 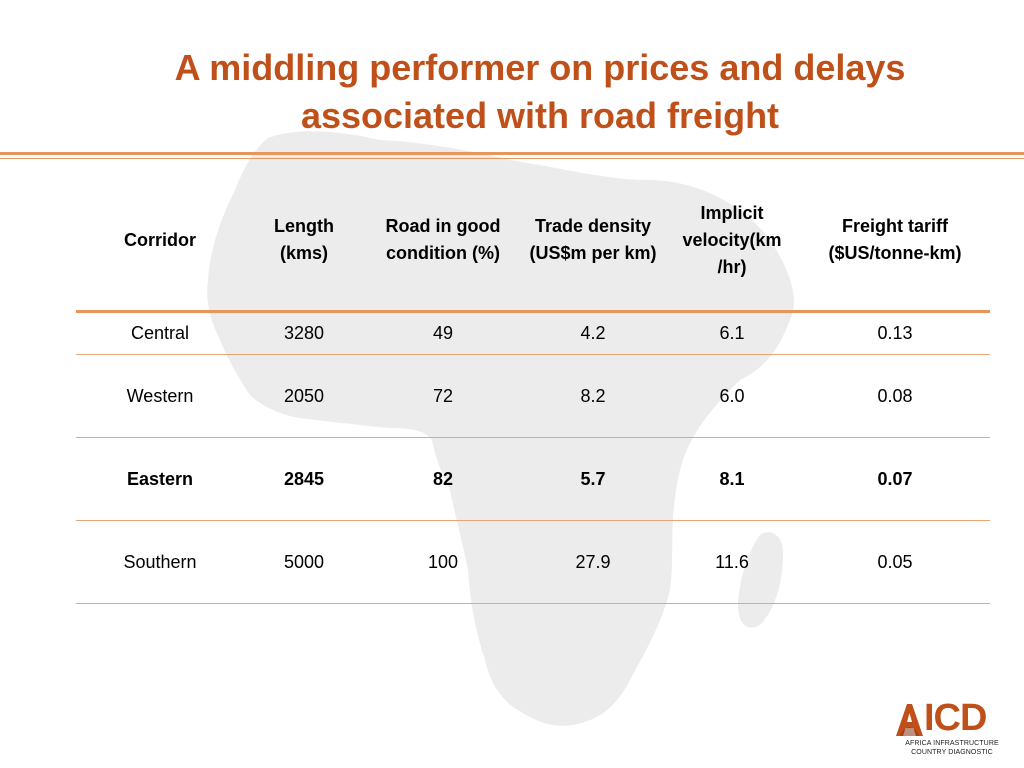 What do you see at coordinates (593, 479) in the screenshot?
I see `cell-trade-density: 5.7` at bounding box center [593, 479].